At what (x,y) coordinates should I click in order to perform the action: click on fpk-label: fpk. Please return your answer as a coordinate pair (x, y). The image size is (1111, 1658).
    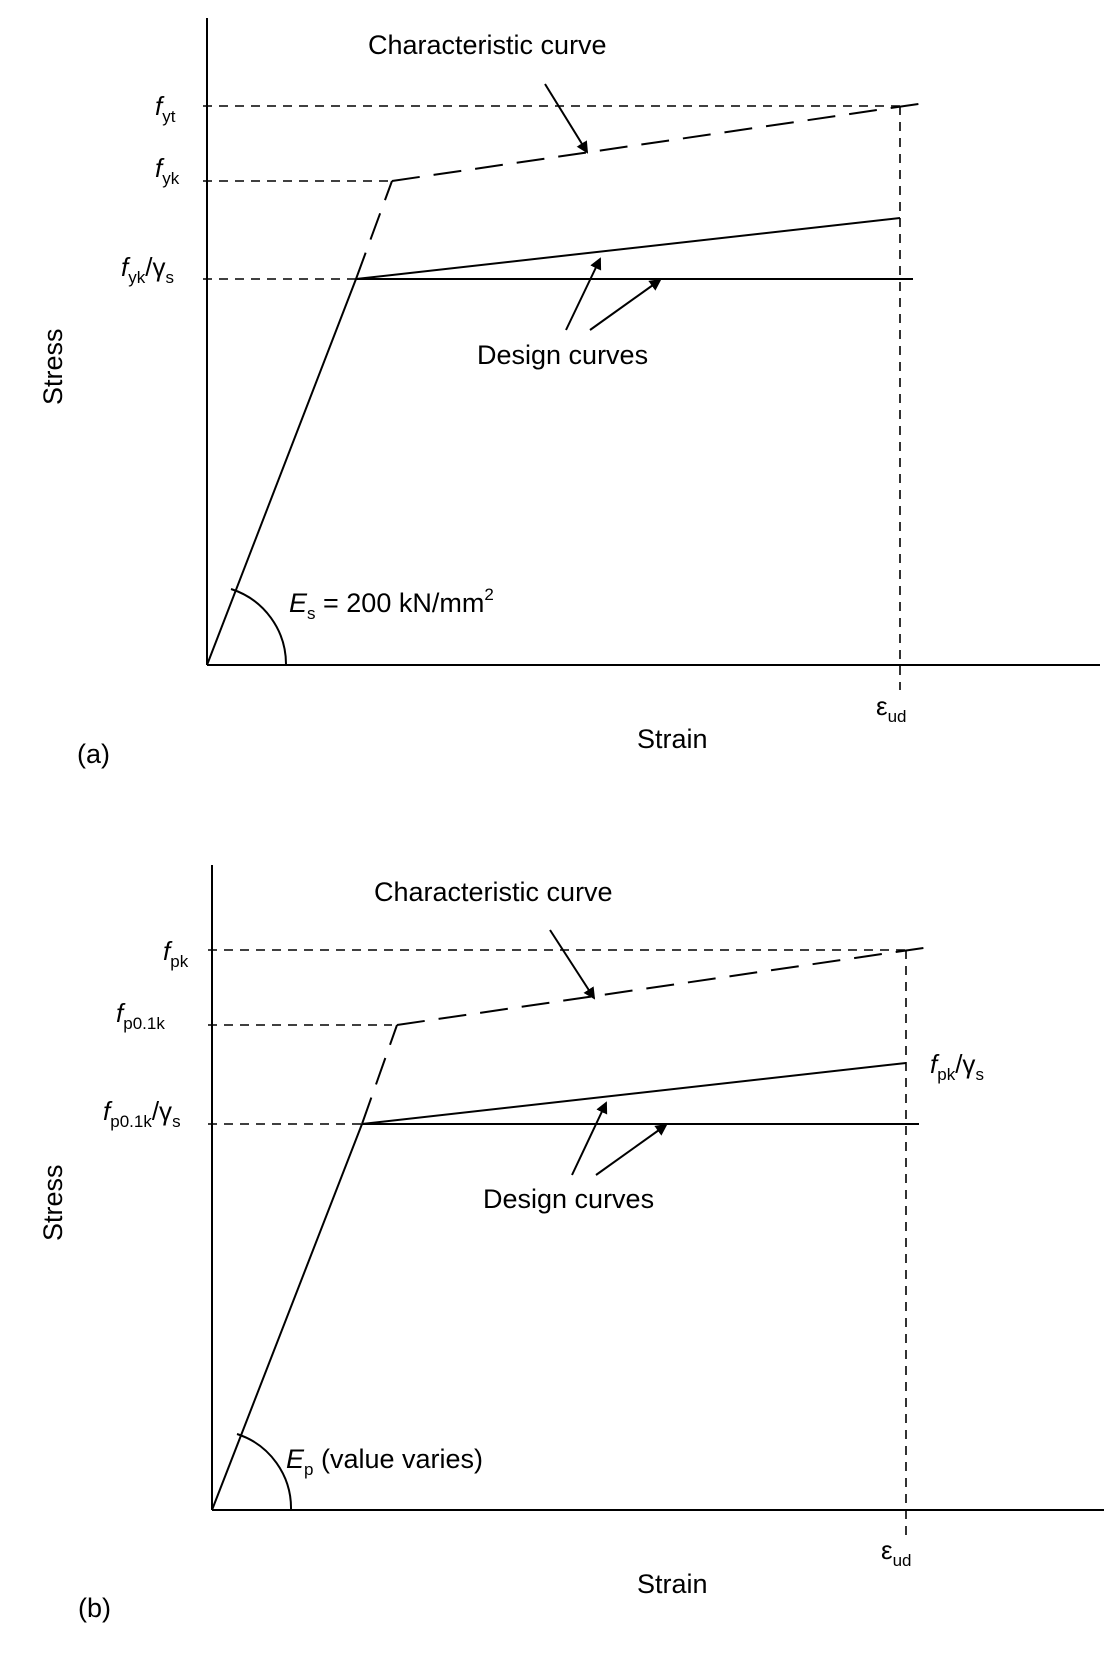
    Looking at the image, I should click on (176, 953).